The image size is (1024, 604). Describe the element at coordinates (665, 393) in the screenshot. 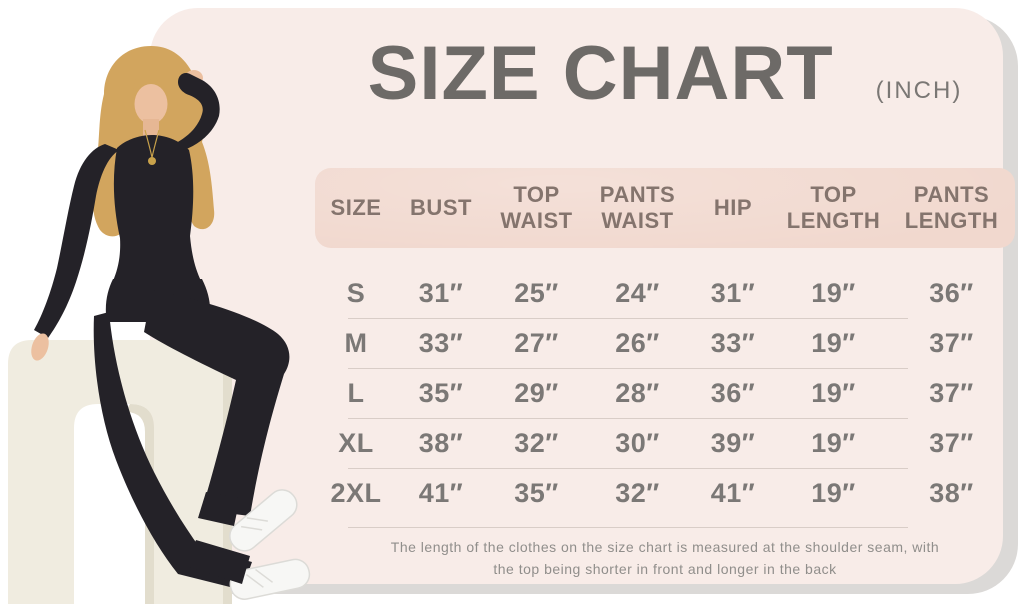

I see `table-row-l: L 35″ 29″ 28″ 36″ 19″ 37″` at that location.